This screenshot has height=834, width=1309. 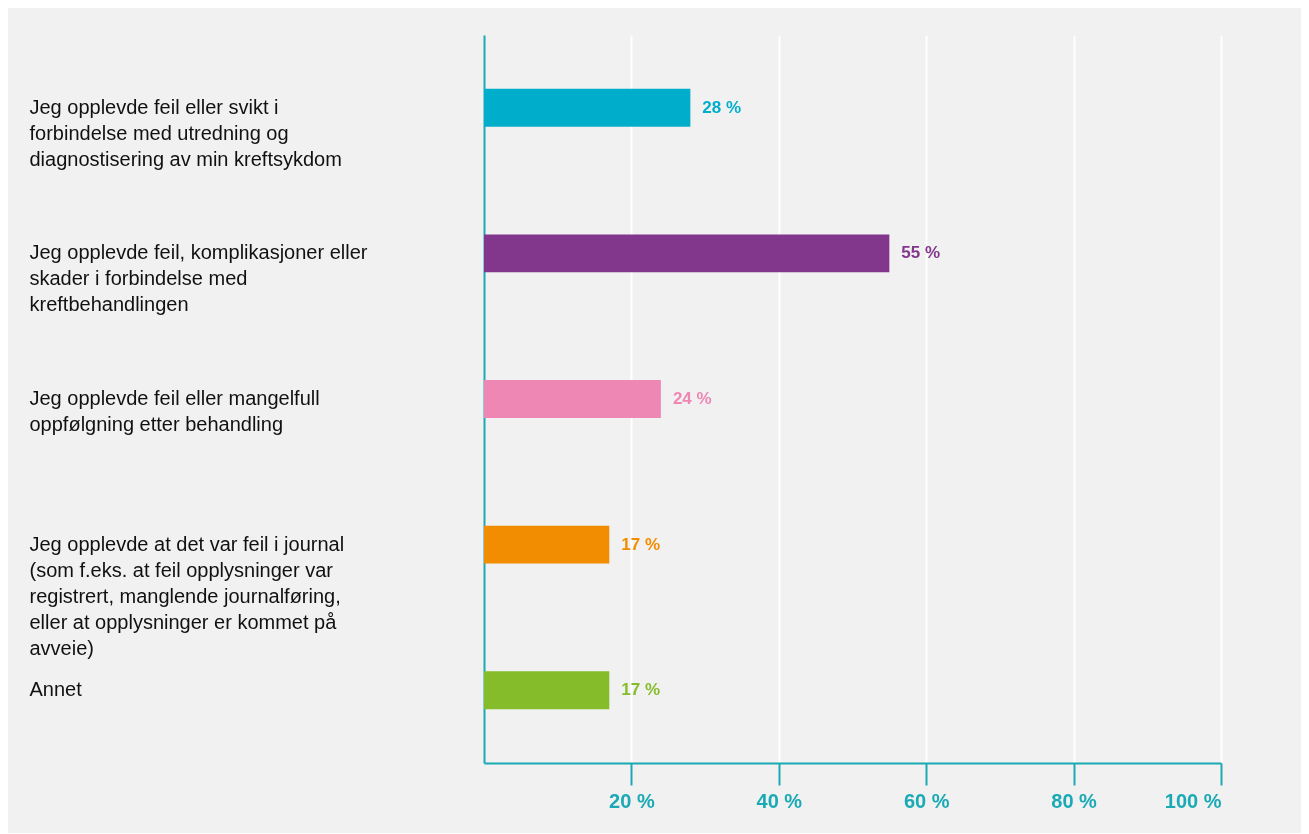 I want to click on y-tick-label: Jeg opplevde feil eller mangelfull oppfølgning etter behandling, so click(x=174, y=411).